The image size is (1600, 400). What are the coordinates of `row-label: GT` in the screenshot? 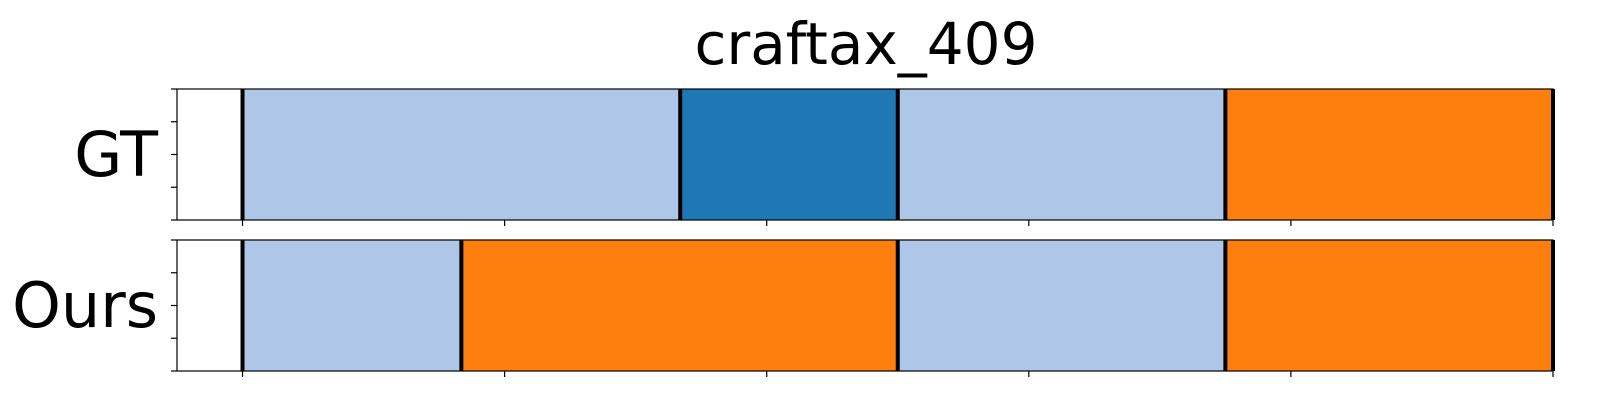 It's located at (116, 154).